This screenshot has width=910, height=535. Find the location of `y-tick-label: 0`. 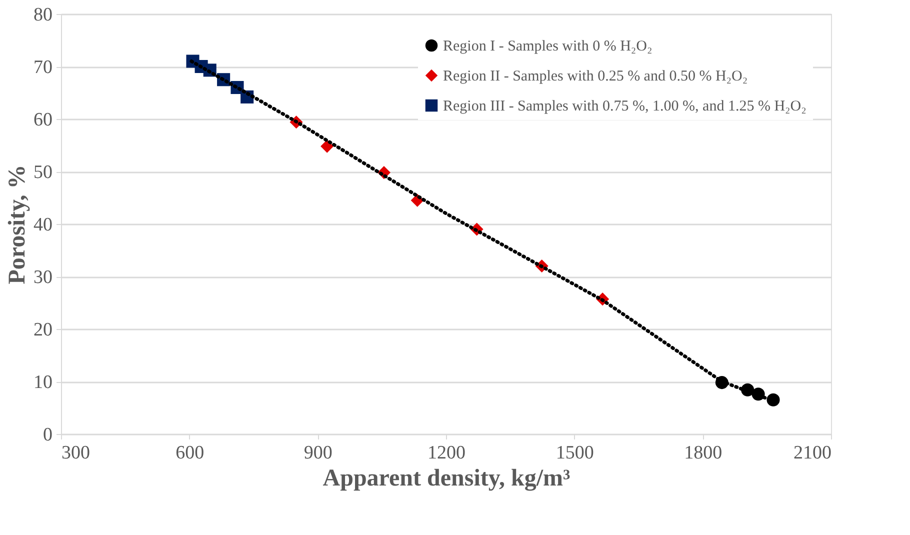

y-tick-label: 0 is located at coordinates (47, 435).